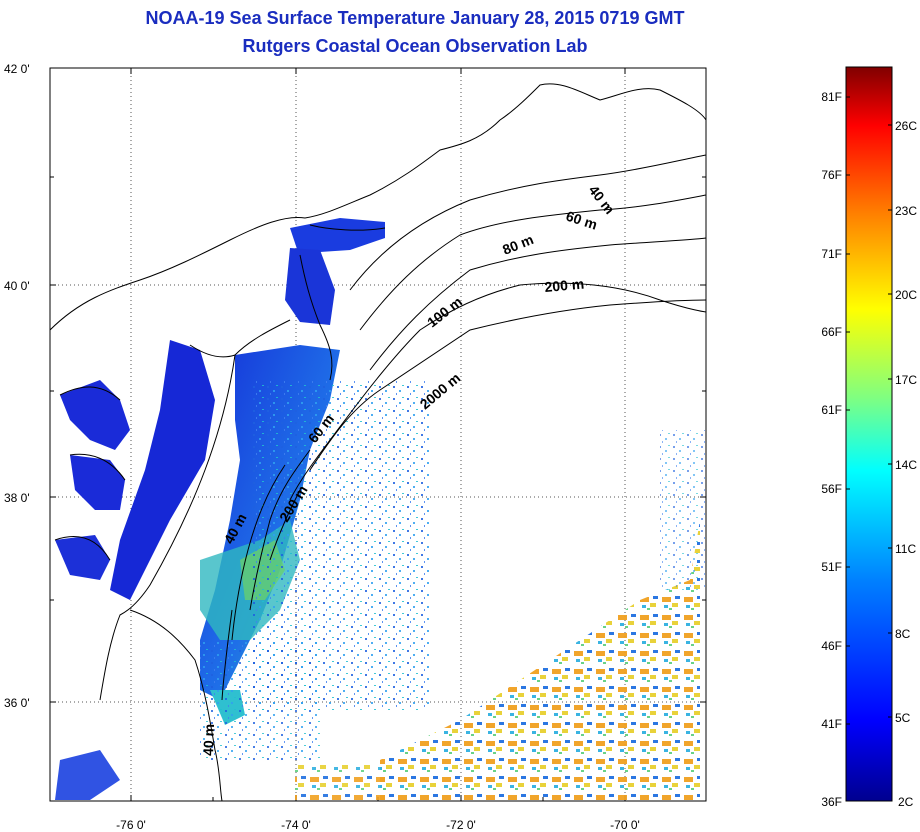 Image resolution: width=920 pixels, height=832 pixels. I want to click on lat-label-38: 38 0', so click(17, 498).